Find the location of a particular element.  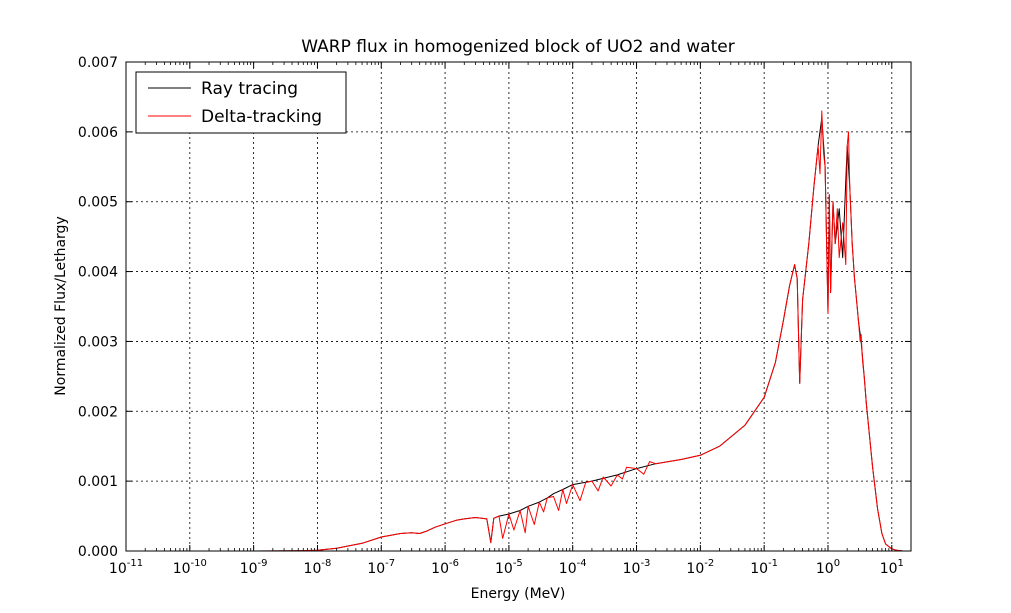

y-axis-label: Normalized Flux/Lethargy is located at coordinates (61, 305).